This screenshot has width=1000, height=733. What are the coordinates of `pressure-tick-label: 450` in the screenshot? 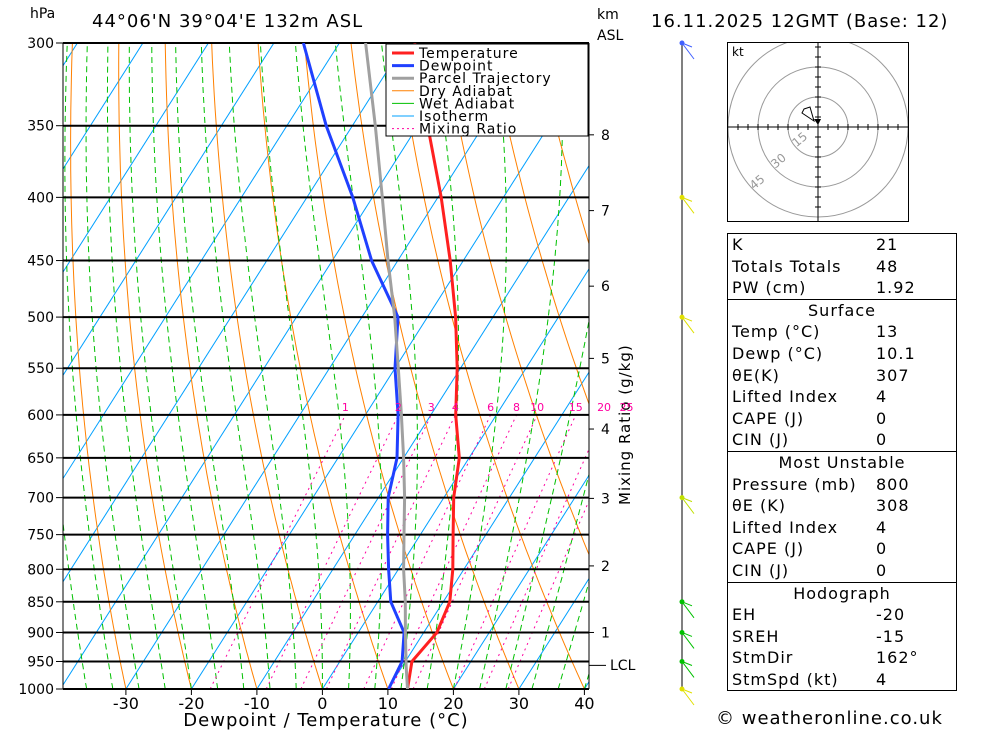 It's located at (40, 262).